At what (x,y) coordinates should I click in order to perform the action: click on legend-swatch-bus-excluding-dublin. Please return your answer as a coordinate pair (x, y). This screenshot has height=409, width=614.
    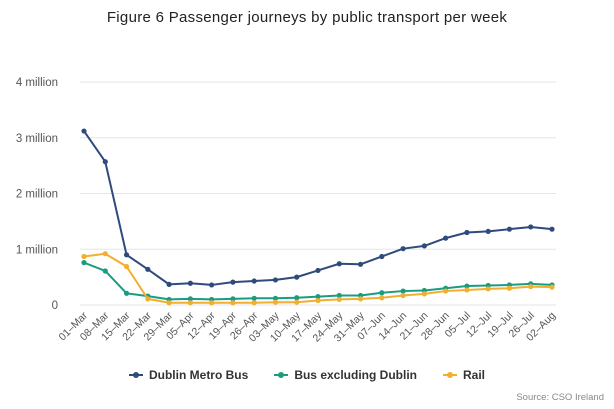
    Looking at the image, I should click on (281, 375).